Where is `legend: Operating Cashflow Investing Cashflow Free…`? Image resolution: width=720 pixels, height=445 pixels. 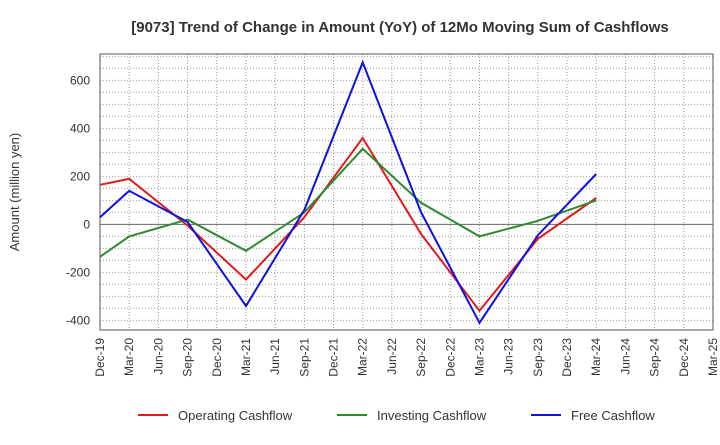
legend: Operating Cashflow Investing Cashflow Free… is located at coordinates (396, 415).